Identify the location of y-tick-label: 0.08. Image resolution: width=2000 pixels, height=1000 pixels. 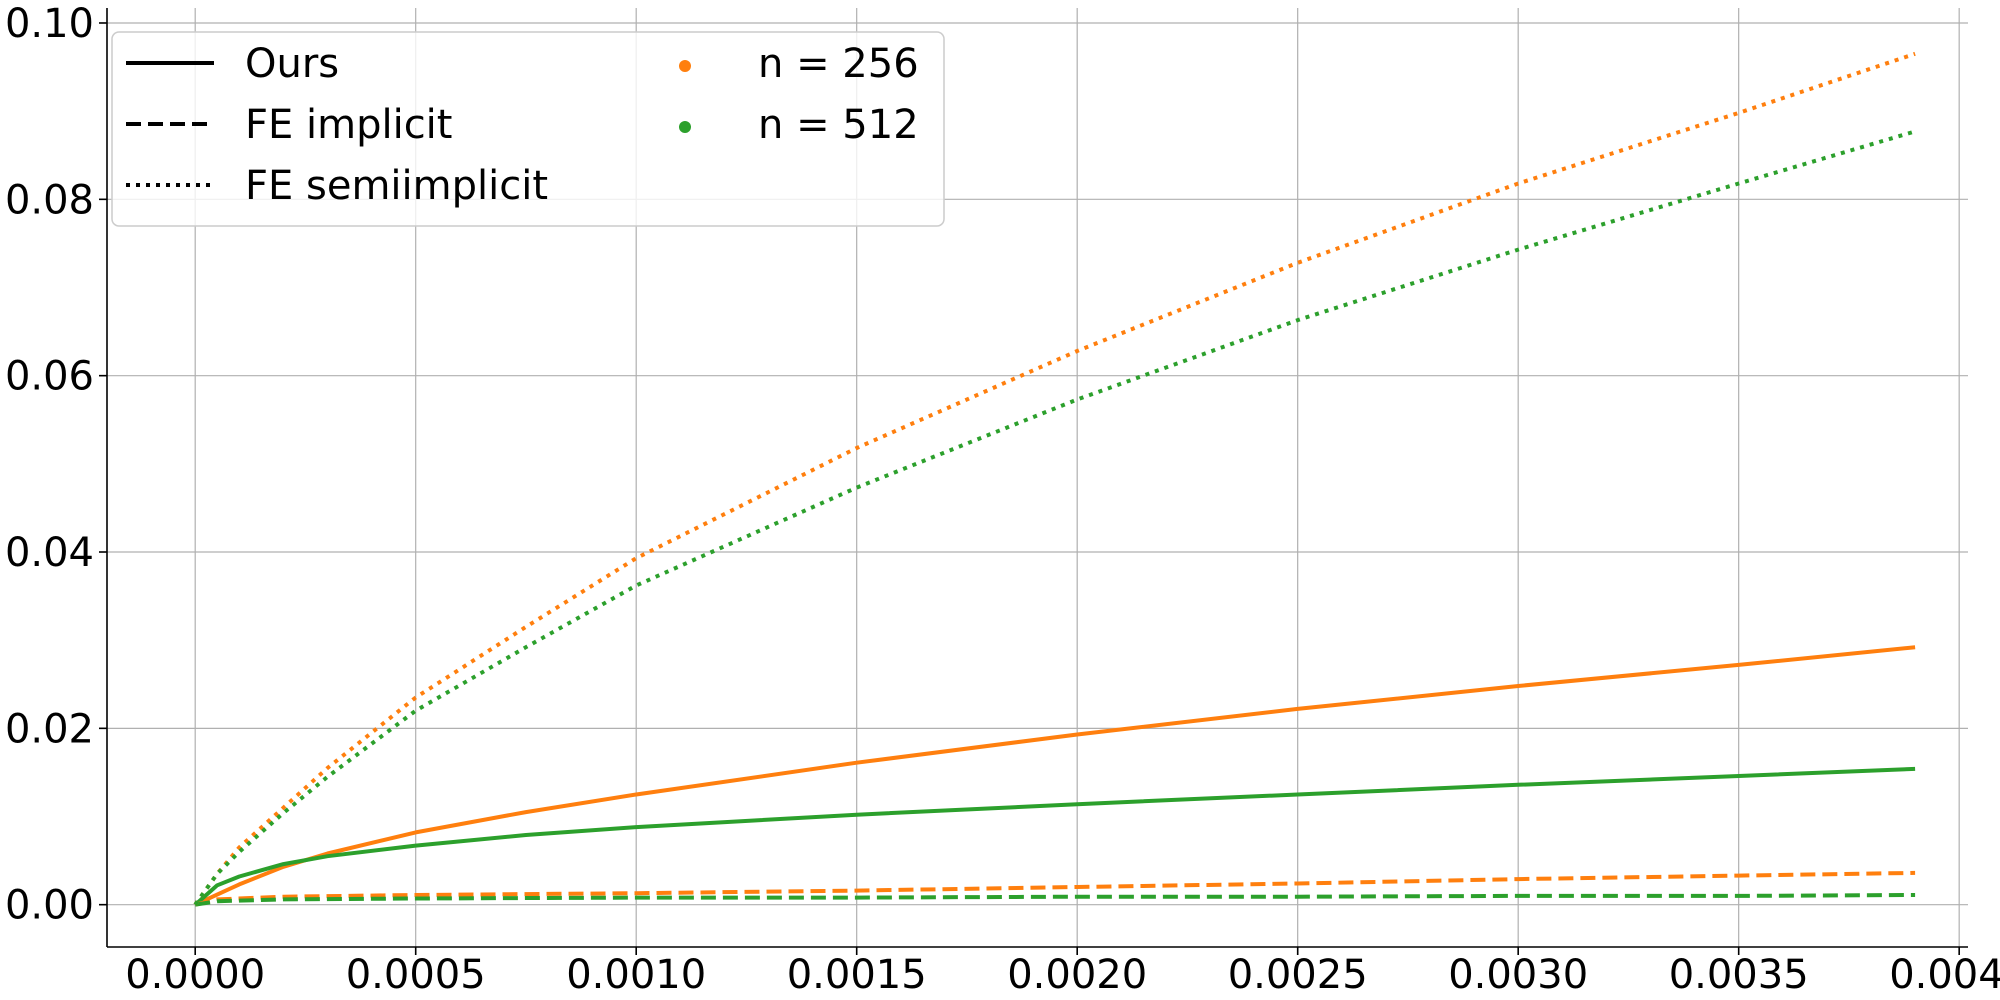
(49, 200).